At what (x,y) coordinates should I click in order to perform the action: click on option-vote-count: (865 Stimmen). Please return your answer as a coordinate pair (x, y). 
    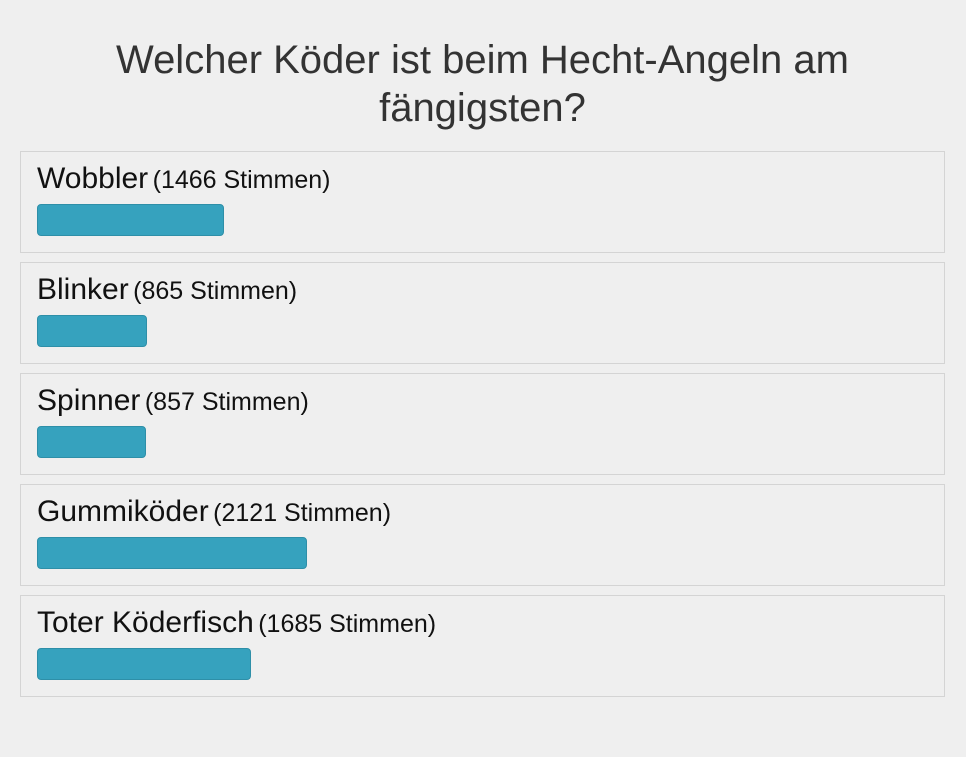
    Looking at the image, I should click on (215, 291).